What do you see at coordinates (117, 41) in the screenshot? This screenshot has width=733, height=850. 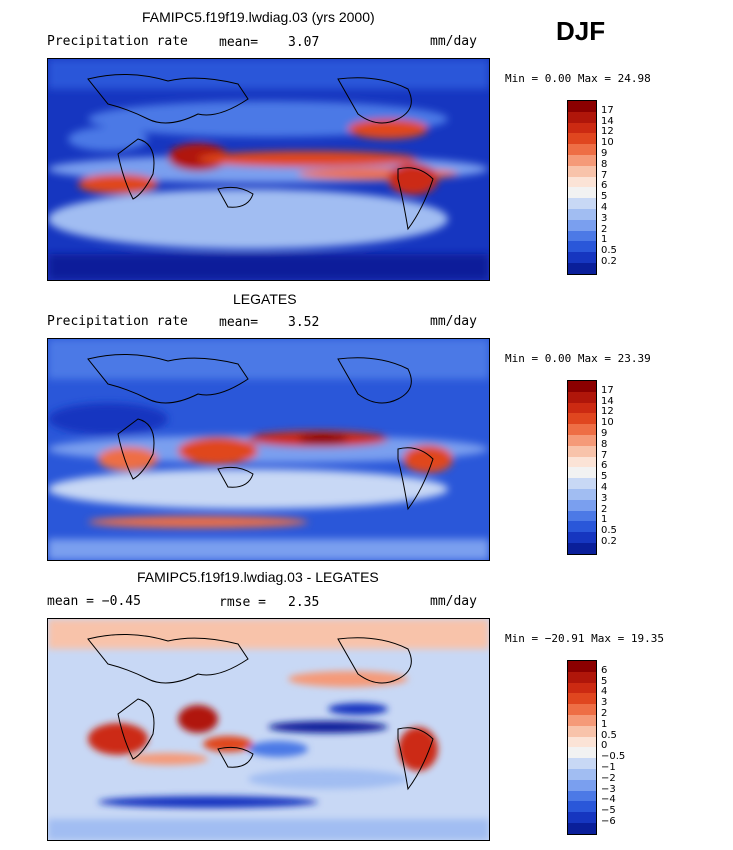 I see `panel1-variable-label: Precipitation rate` at bounding box center [117, 41].